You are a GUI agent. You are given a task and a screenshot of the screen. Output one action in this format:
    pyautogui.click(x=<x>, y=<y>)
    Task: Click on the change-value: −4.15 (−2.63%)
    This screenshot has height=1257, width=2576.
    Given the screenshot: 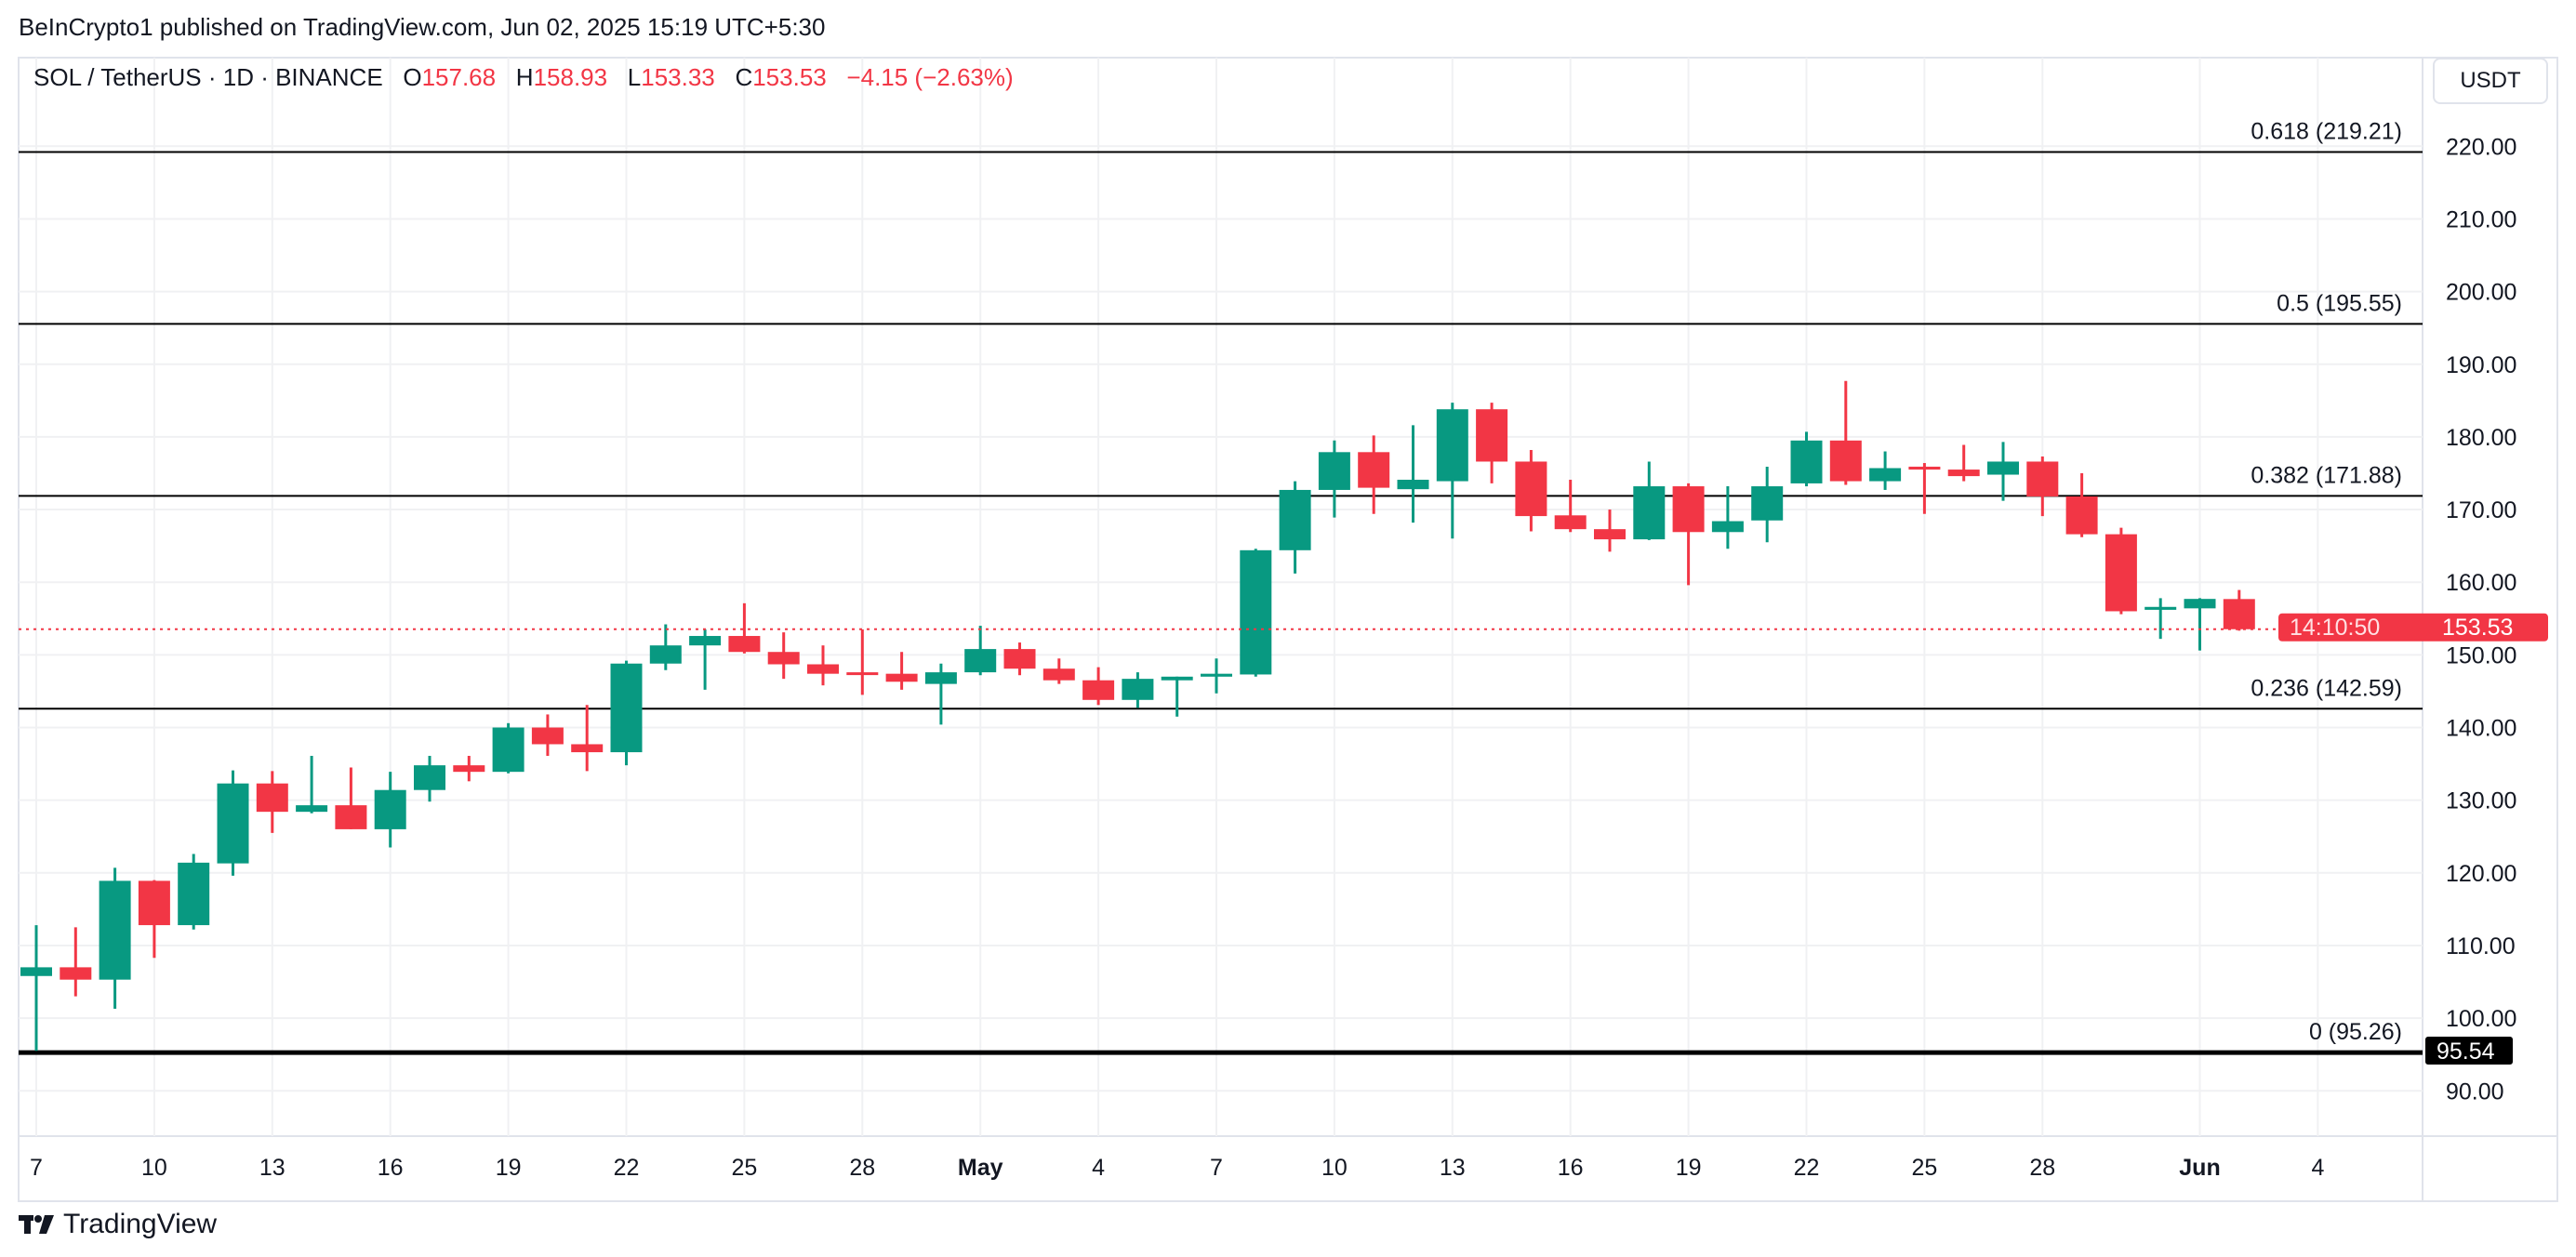 What is the action you would take?
    pyautogui.click(x=930, y=77)
    